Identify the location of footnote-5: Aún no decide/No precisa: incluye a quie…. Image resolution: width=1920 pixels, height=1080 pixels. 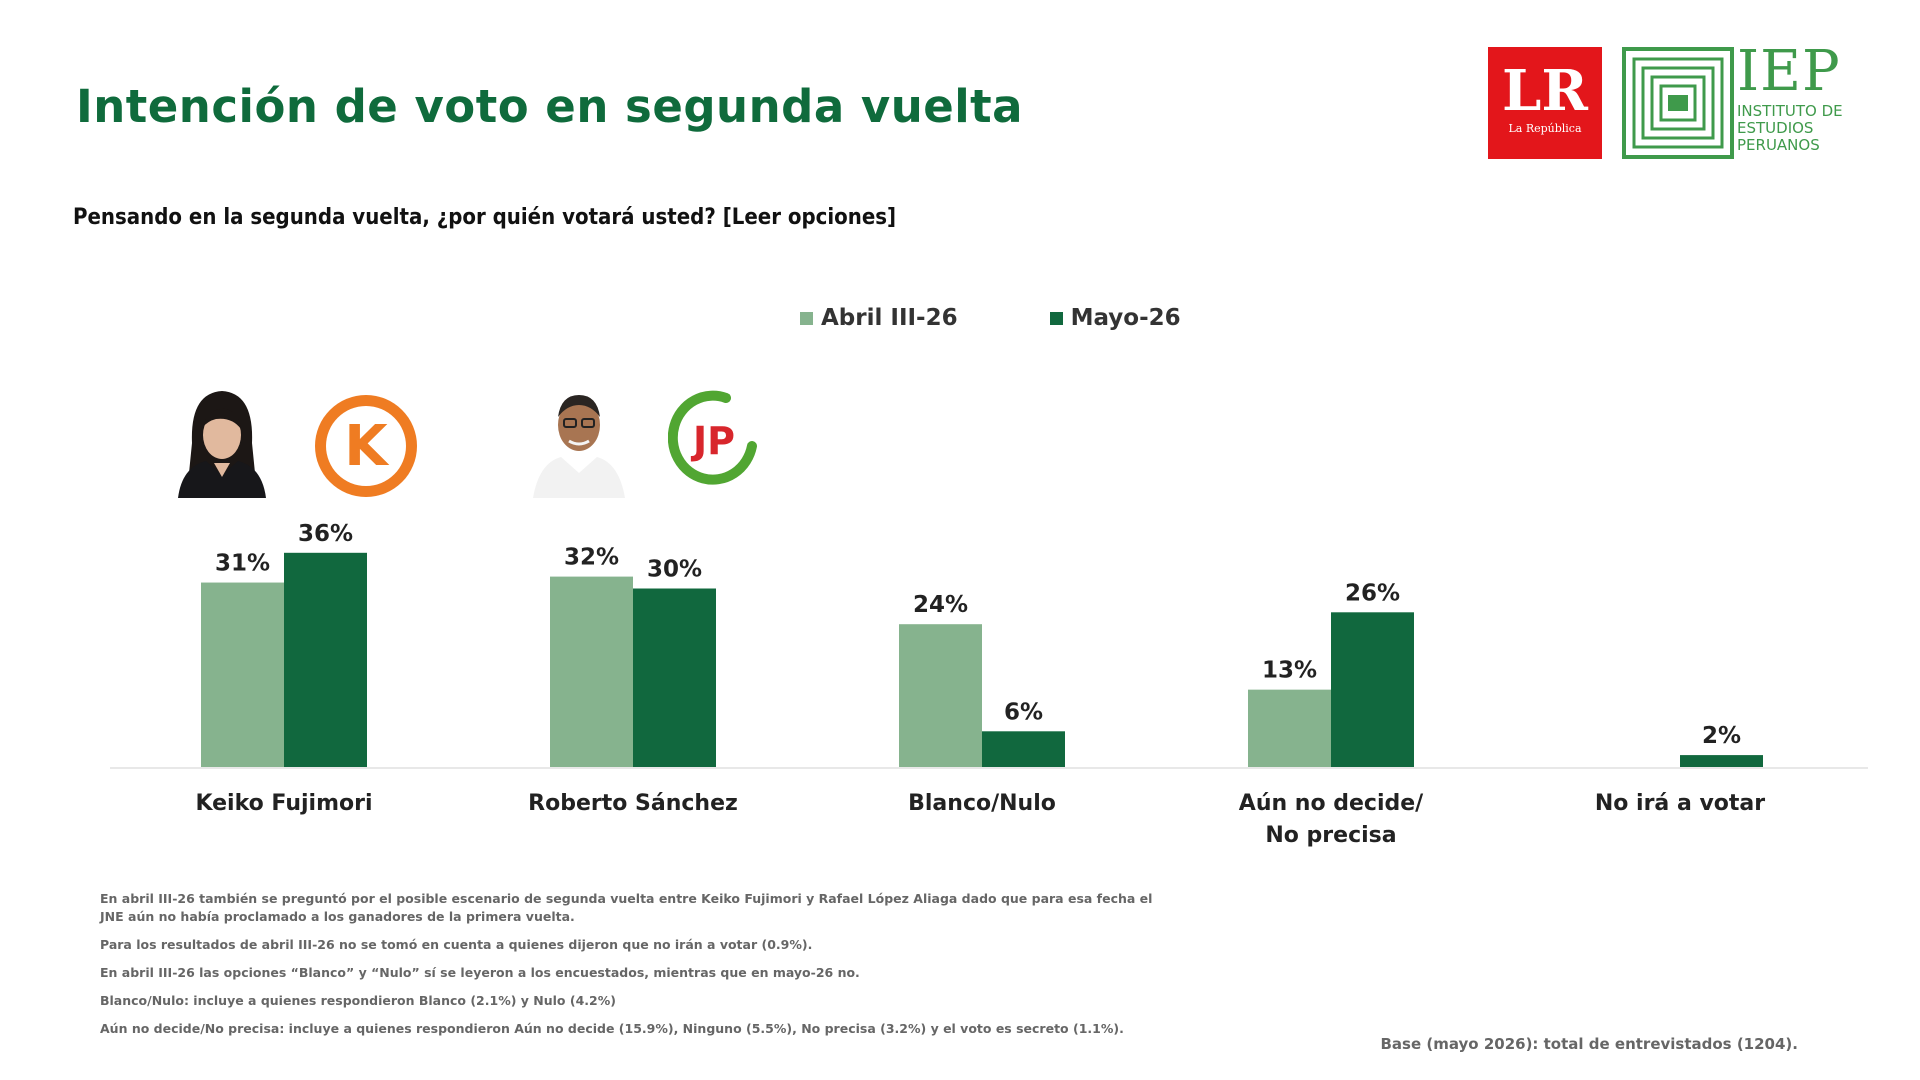
(612, 1028).